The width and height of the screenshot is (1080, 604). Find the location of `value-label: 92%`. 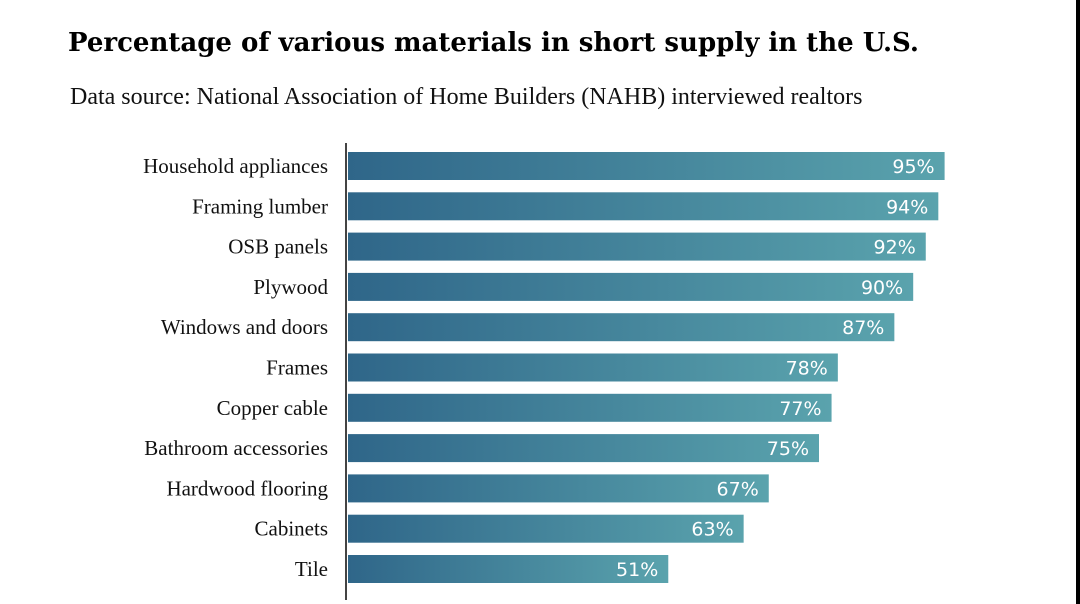

value-label: 92% is located at coordinates (895, 248).